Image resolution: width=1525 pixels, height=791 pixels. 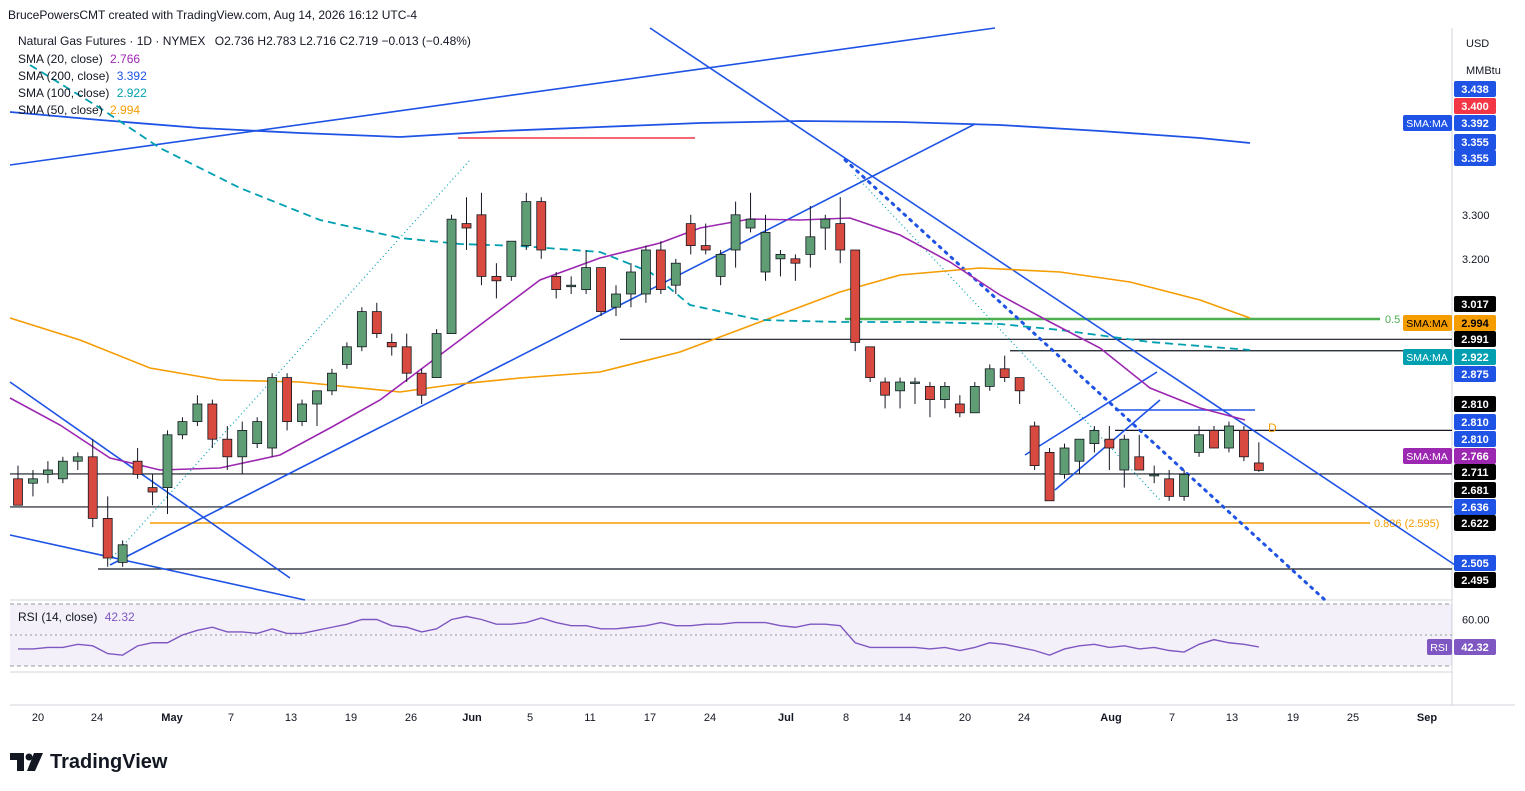 I want to click on price-label: 3.017, so click(x=1475, y=304).